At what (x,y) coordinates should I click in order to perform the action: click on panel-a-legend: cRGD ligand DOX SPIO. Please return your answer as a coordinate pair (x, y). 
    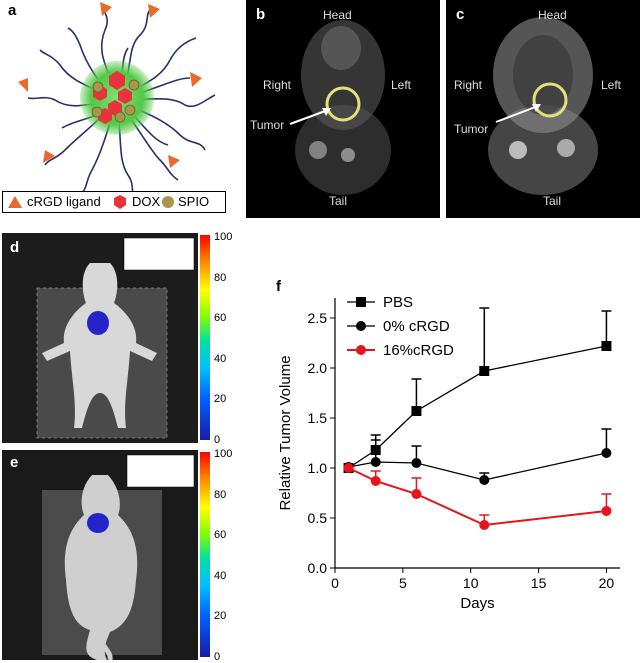
    Looking at the image, I should click on (114, 202).